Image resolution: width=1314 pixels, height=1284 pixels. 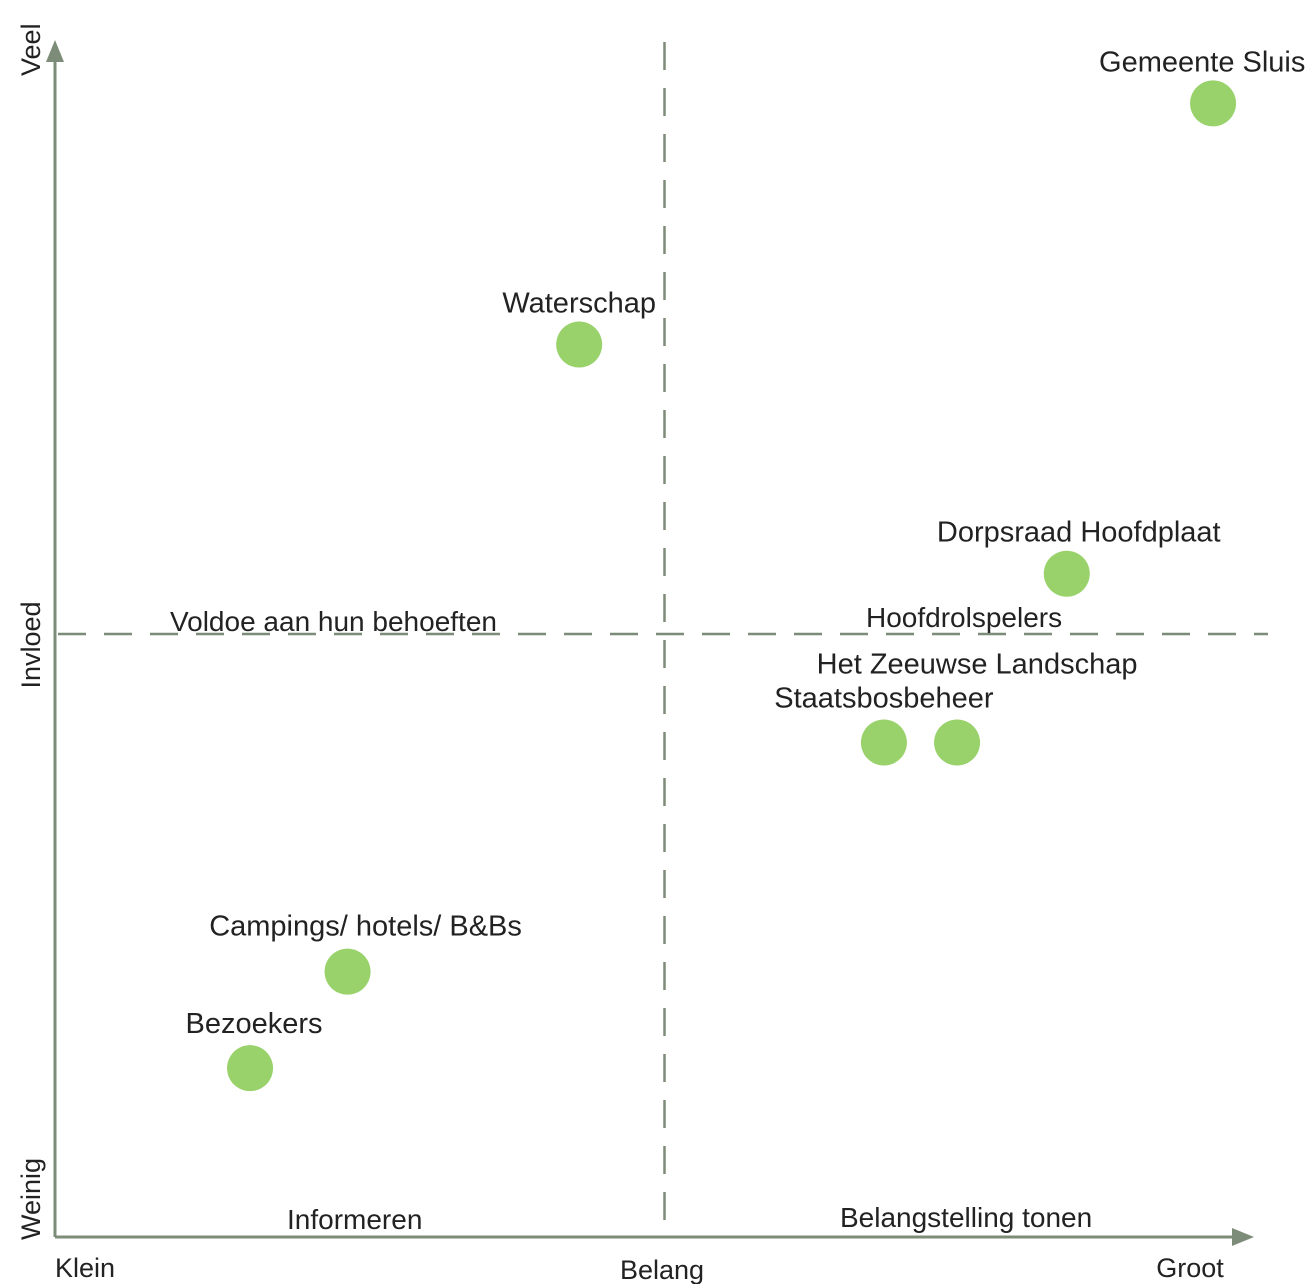 What do you see at coordinates (964, 617) in the screenshot?
I see `quadrant-top-right-label: Hoofdrolspelers` at bounding box center [964, 617].